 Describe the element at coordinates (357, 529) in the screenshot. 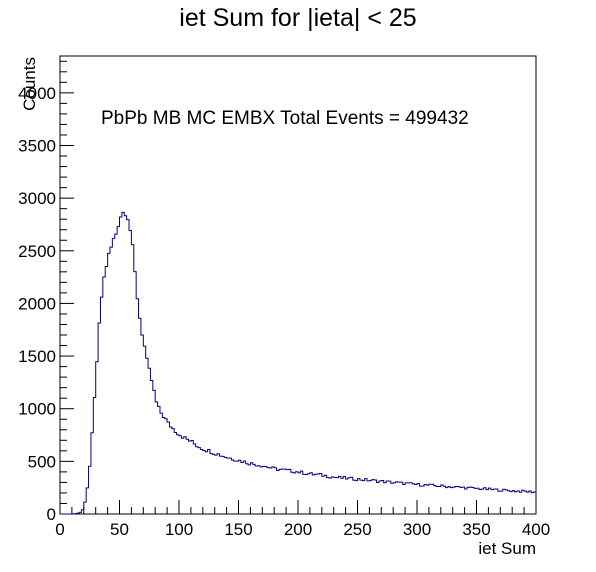

I see `x-tick-label: 250` at that location.